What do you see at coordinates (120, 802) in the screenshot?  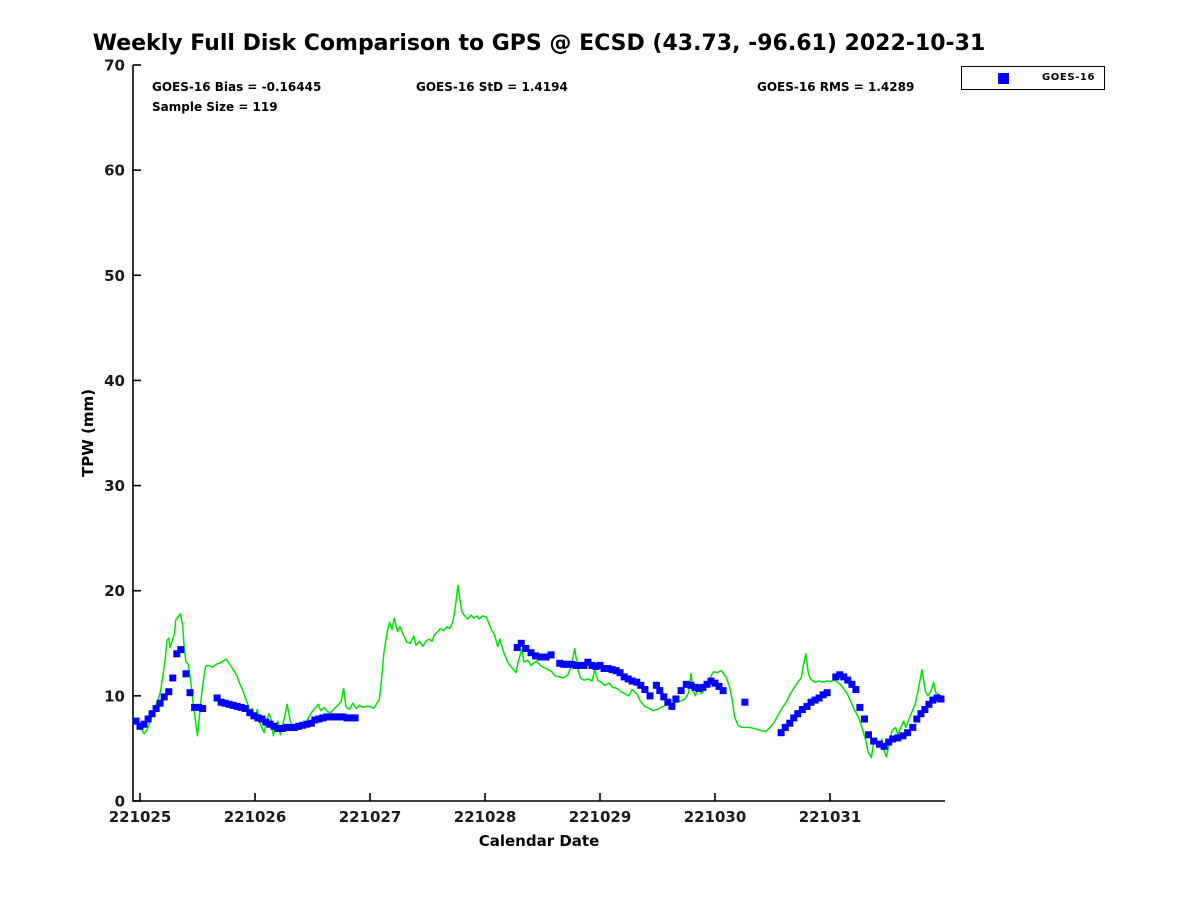 I see `y-tick-label: 0` at bounding box center [120, 802].